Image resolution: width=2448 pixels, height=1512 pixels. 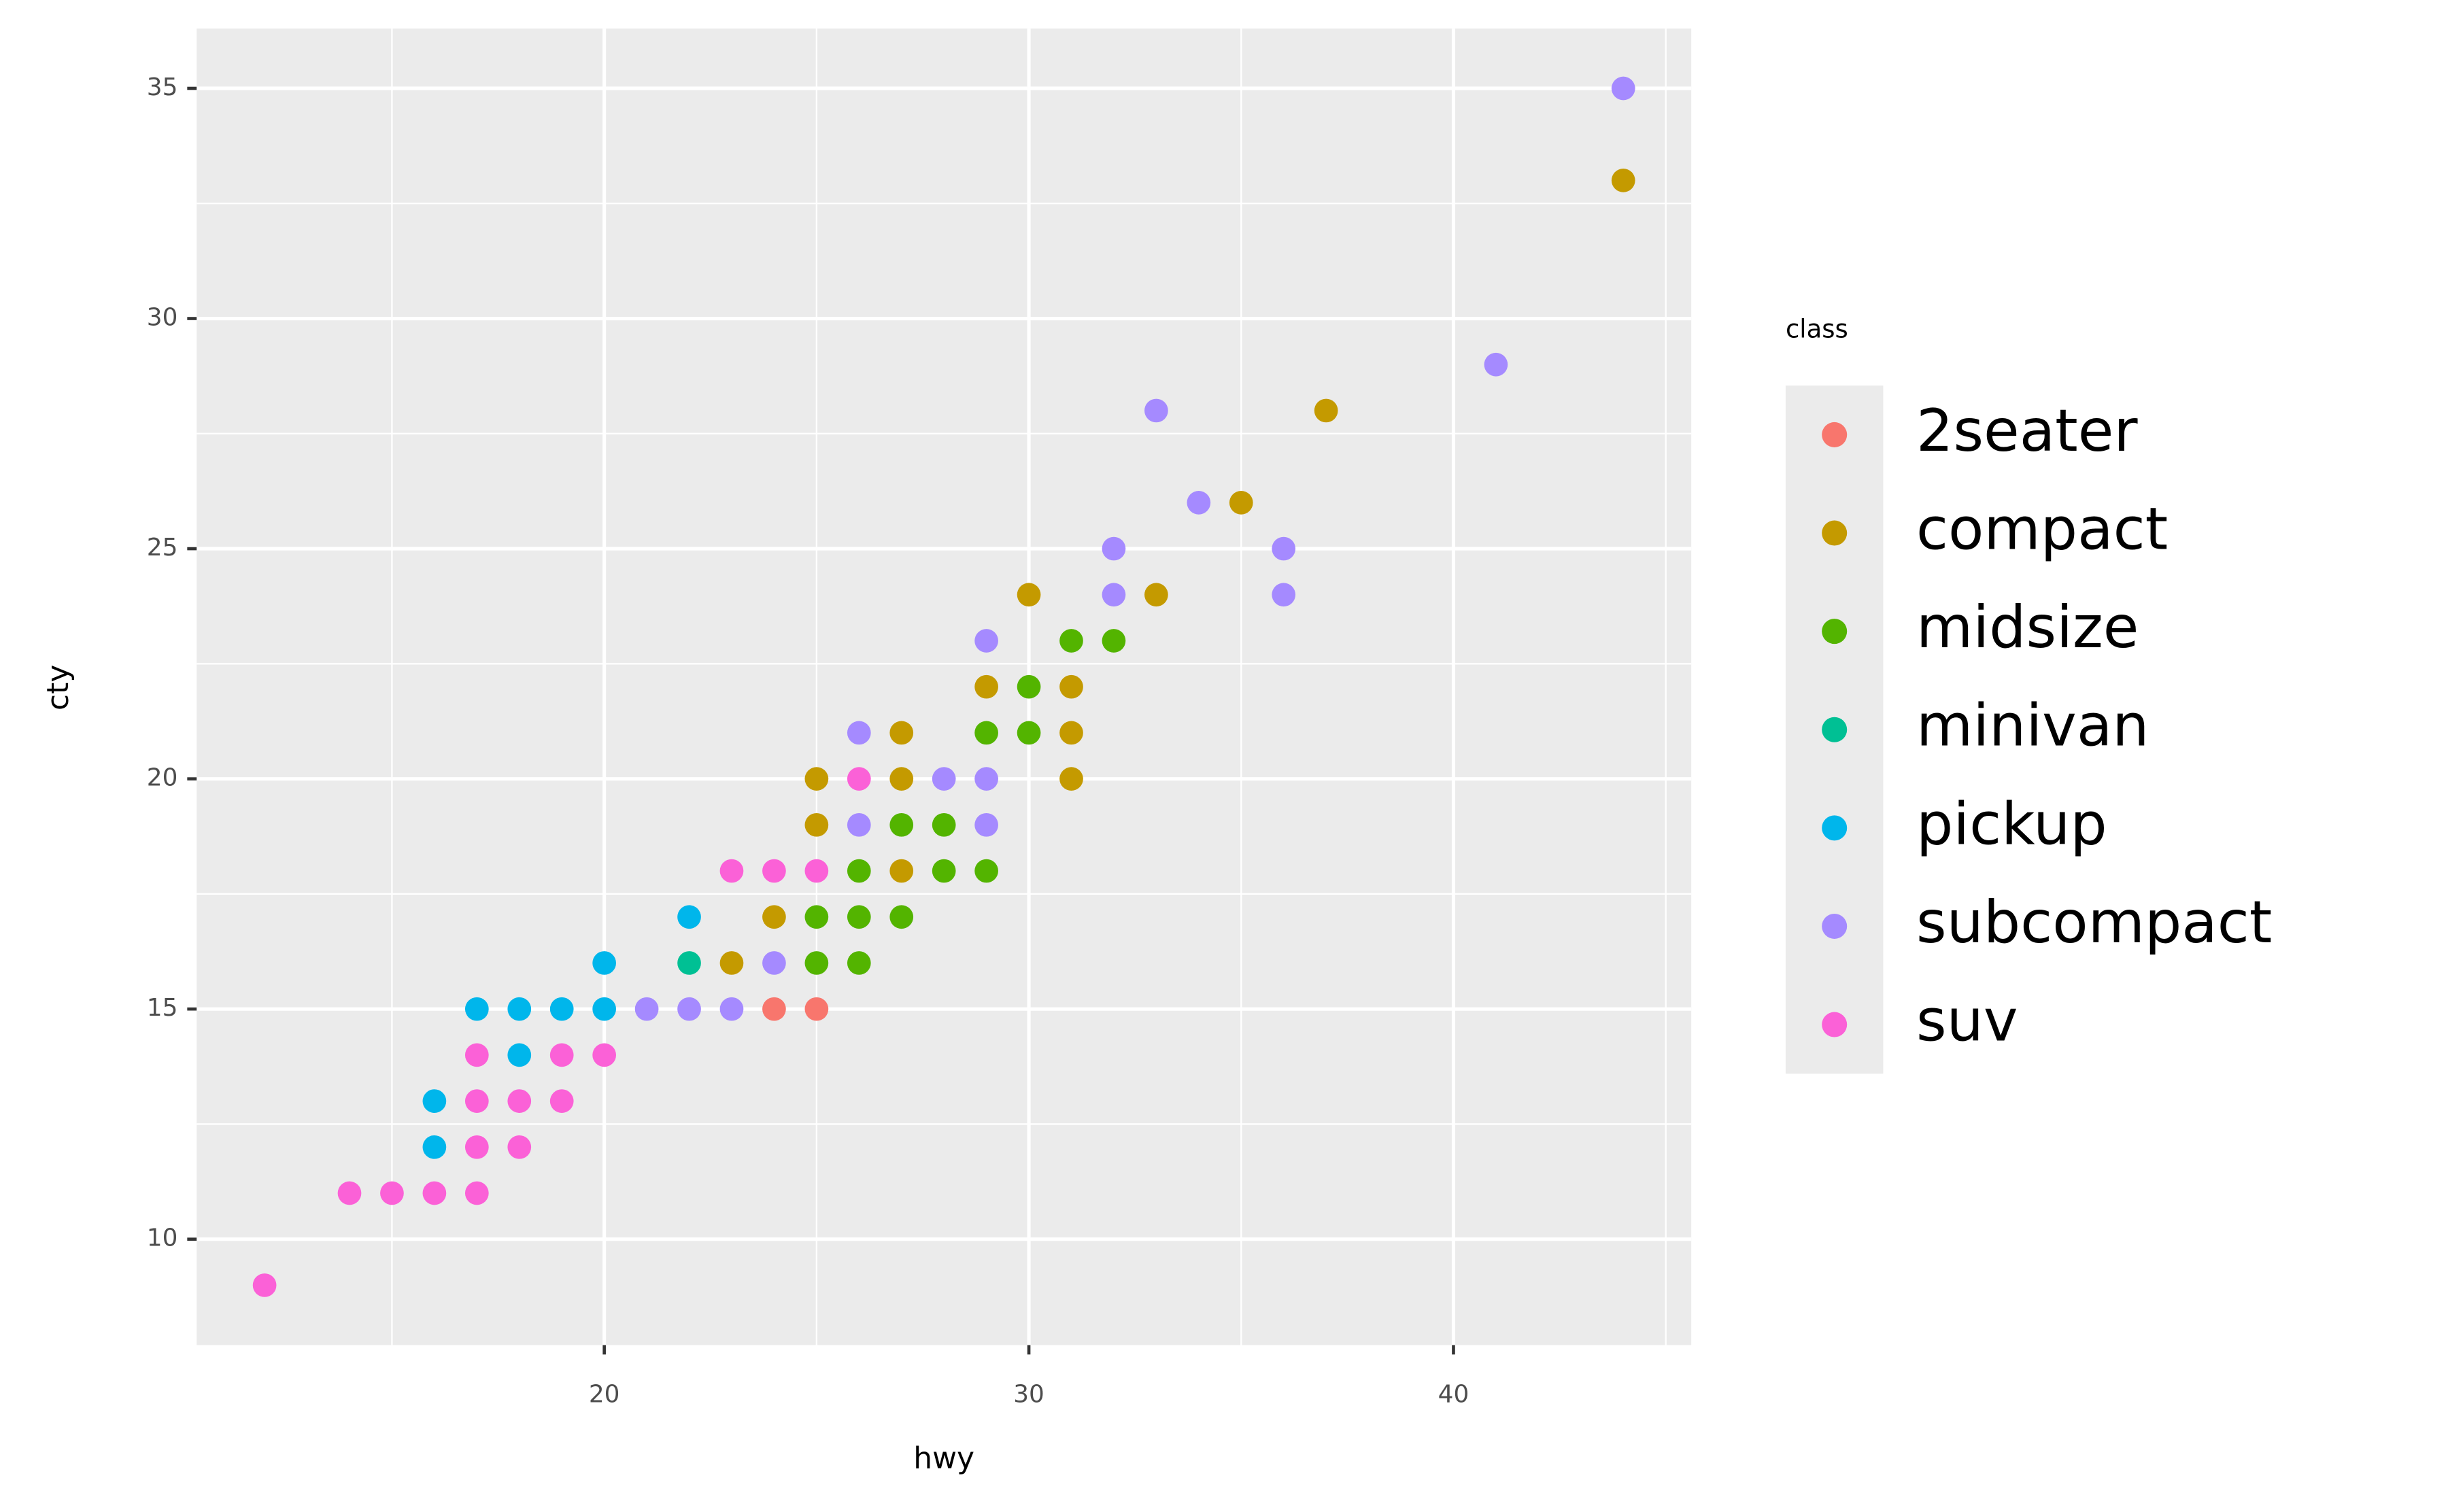 What do you see at coordinates (163, 1238) in the screenshot?
I see `y-tick-label: 10` at bounding box center [163, 1238].